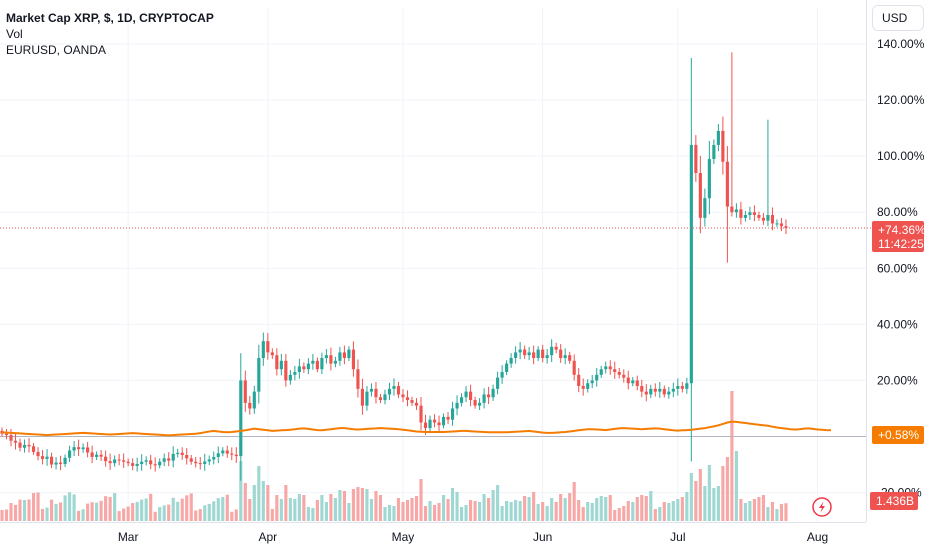 The width and height of the screenshot is (932, 550). I want to click on x-tick-label: Jun, so click(542, 537).